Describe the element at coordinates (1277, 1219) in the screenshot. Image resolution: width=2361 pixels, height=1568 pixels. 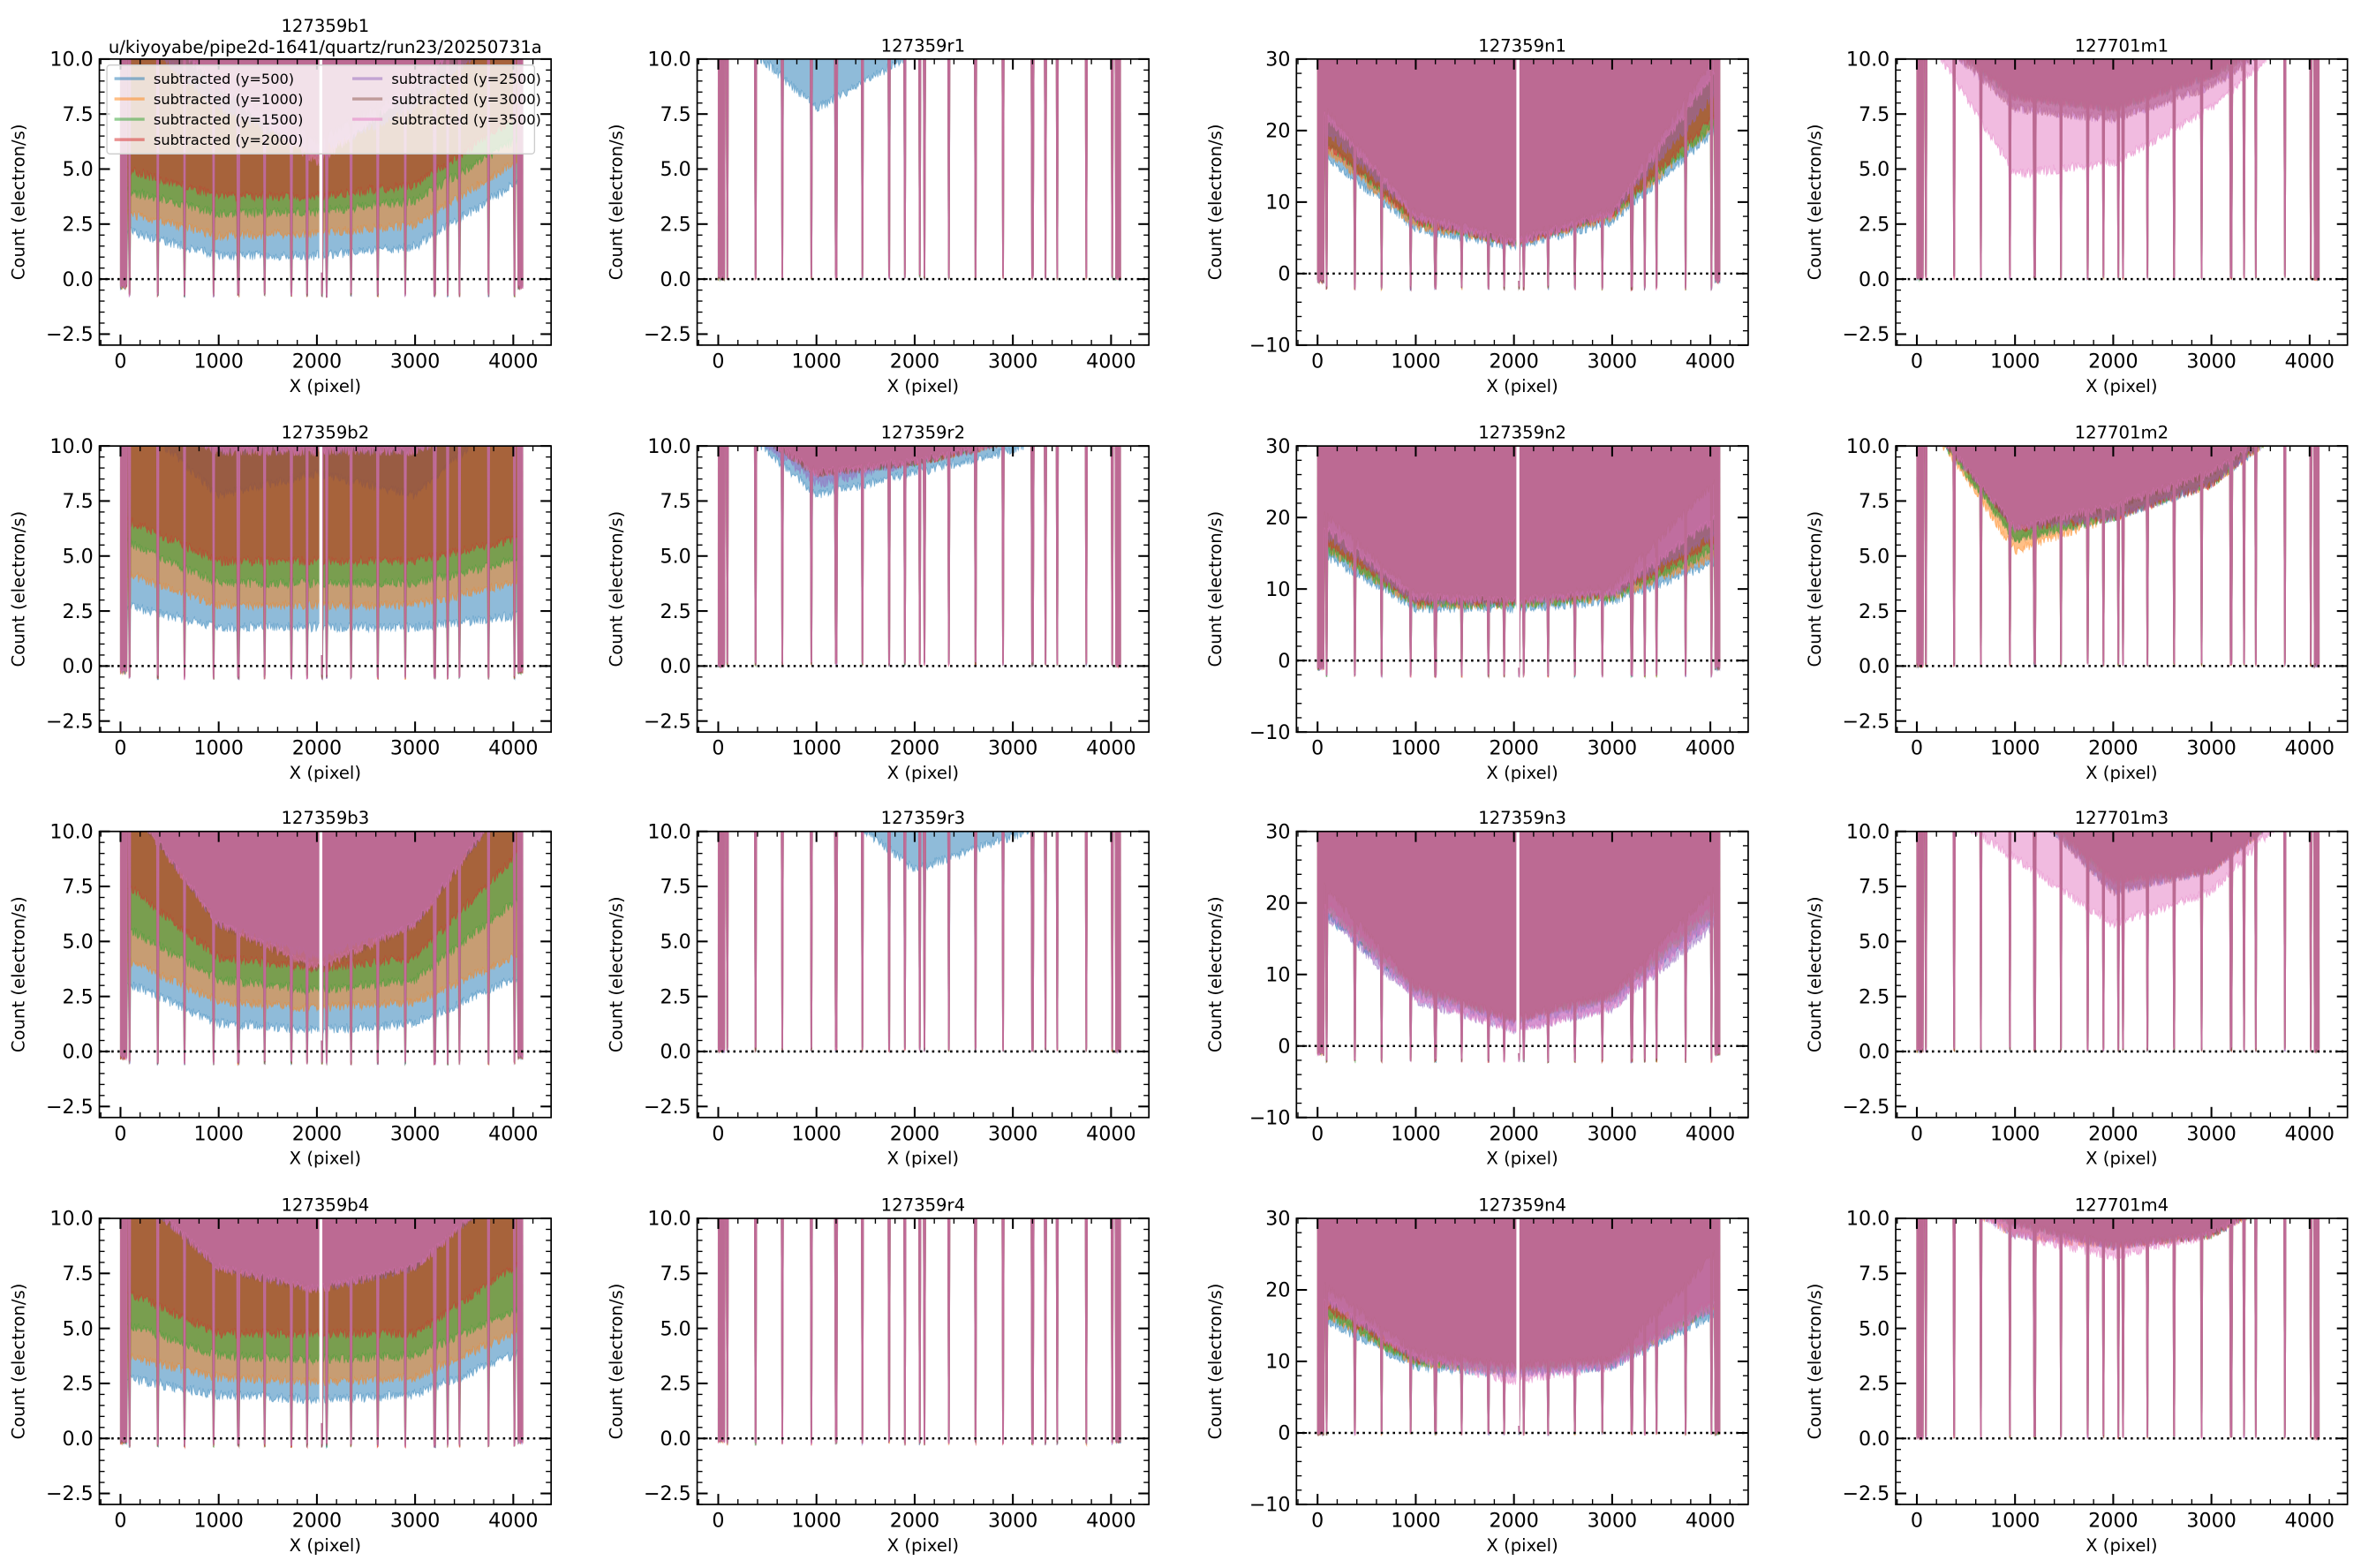
I see `y-tick-label: 30` at that location.